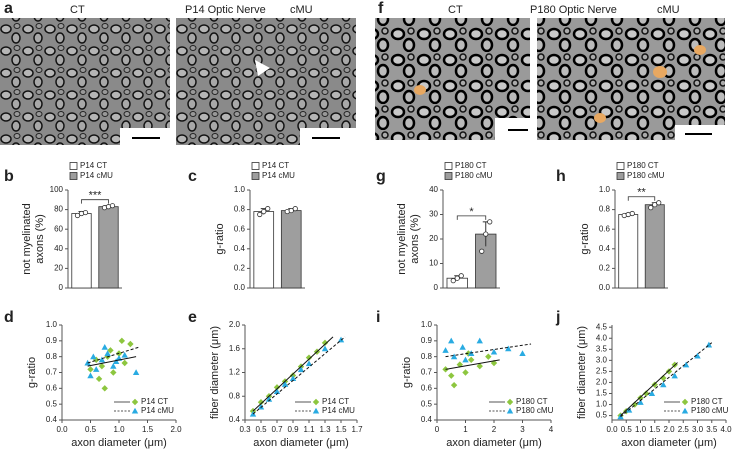 Image resolution: width=741 pixels, height=452 pixels. Describe the element at coordinates (301, 443) in the screenshot. I see `x-axis-label: axon diameter (μm)` at that location.